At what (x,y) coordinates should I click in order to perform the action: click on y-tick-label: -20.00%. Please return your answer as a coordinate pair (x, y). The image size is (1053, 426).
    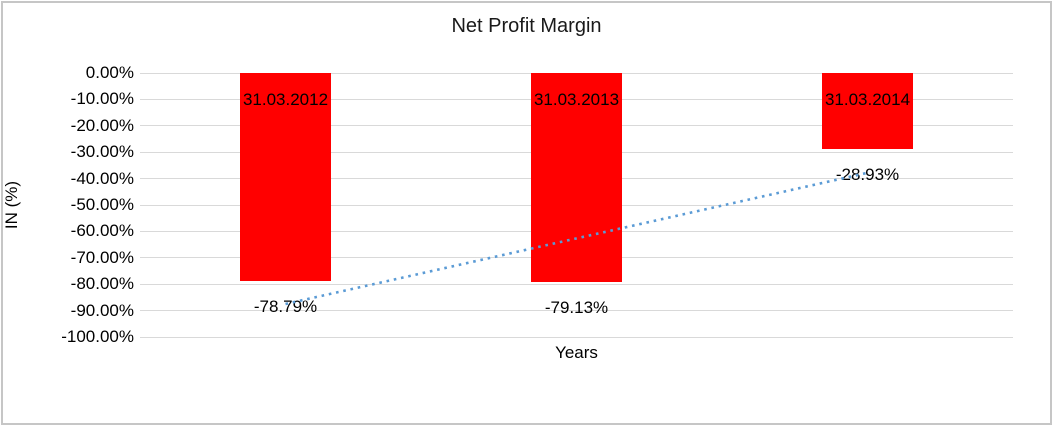
    Looking at the image, I should click on (102, 125).